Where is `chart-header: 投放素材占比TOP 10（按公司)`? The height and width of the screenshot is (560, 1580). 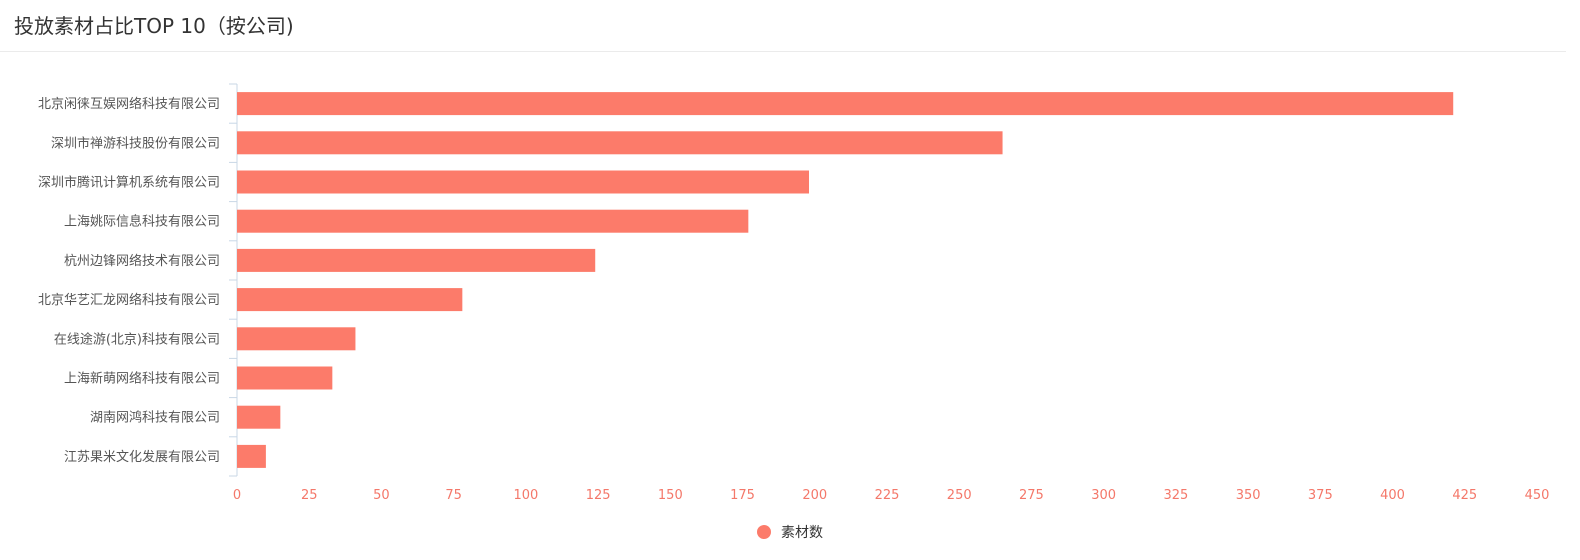 chart-header: 投放素材占比TOP 10（按公司) is located at coordinates (783, 26).